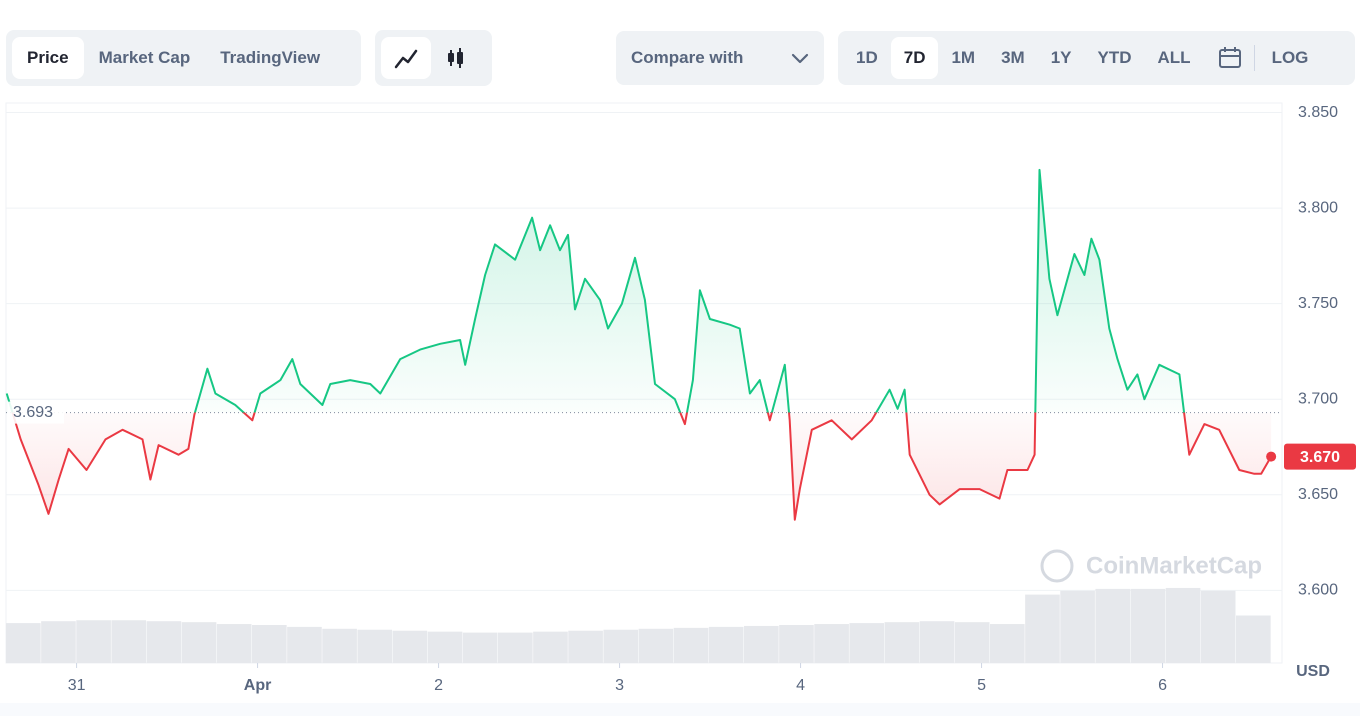 The image size is (1360, 716). What do you see at coordinates (144, 57) in the screenshot?
I see `tab-button: Market Cap` at bounding box center [144, 57].